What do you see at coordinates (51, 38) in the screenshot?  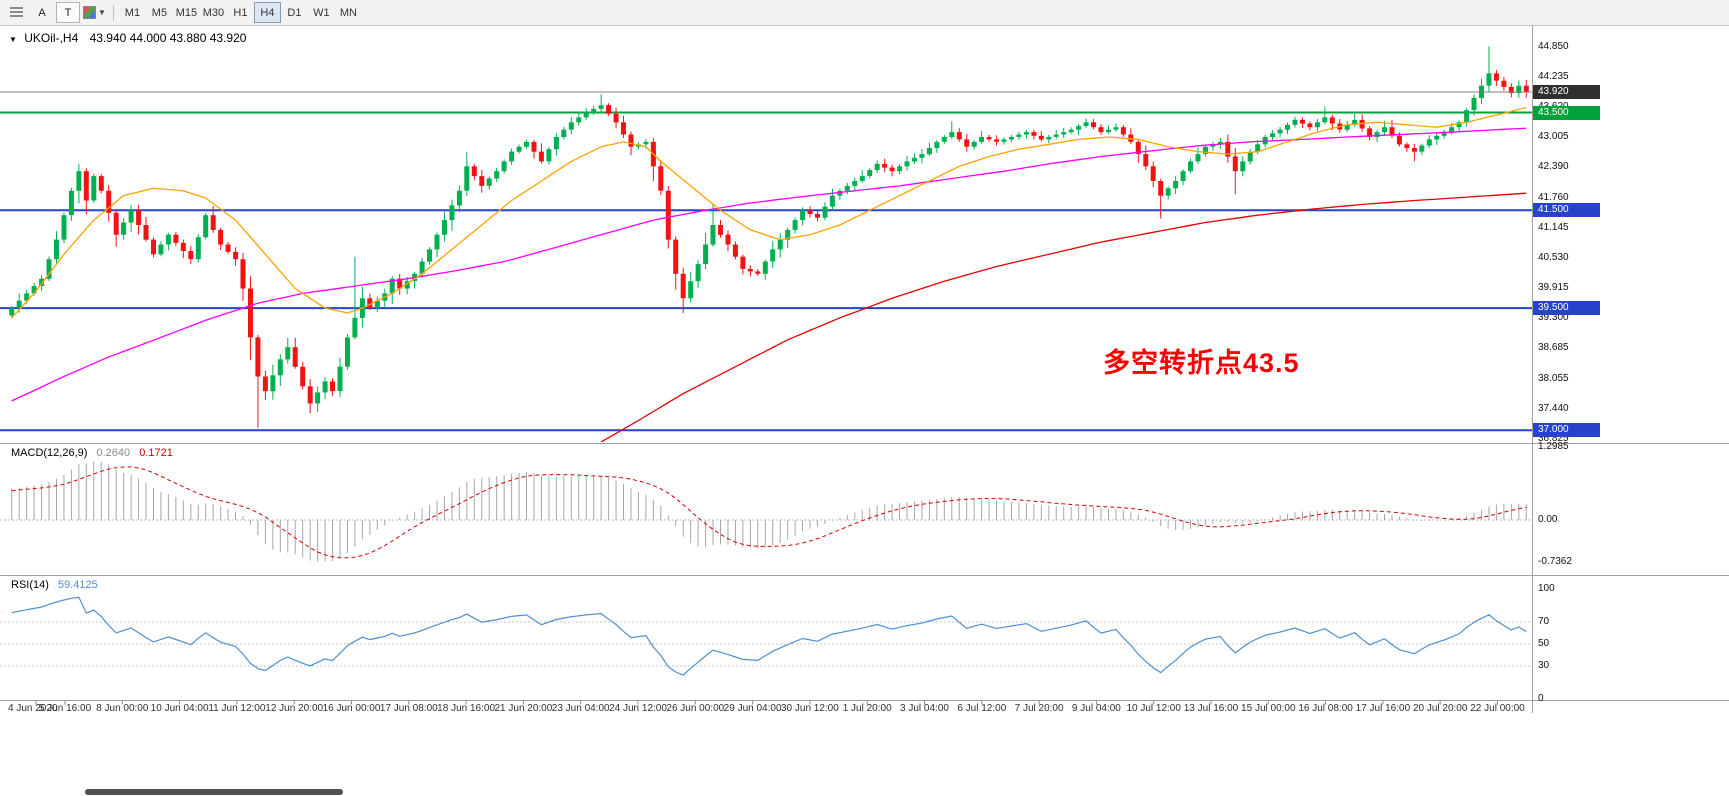 I see `chart-symbol-label: UKOil-,H4` at bounding box center [51, 38].